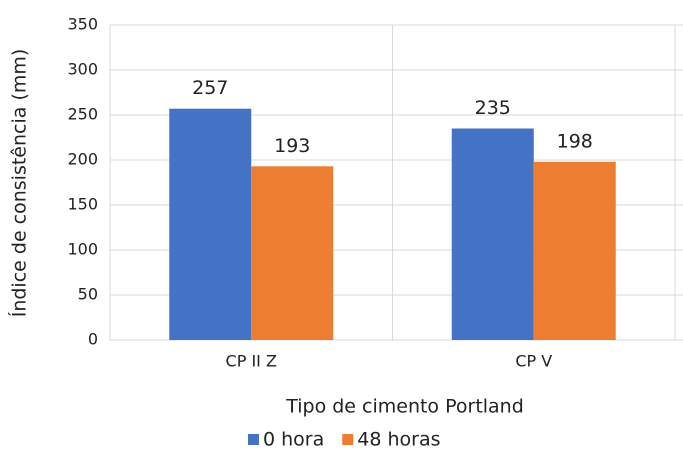 This screenshot has width=683, height=452. What do you see at coordinates (493, 108) in the screenshot?
I see `data-label: 235` at bounding box center [493, 108].